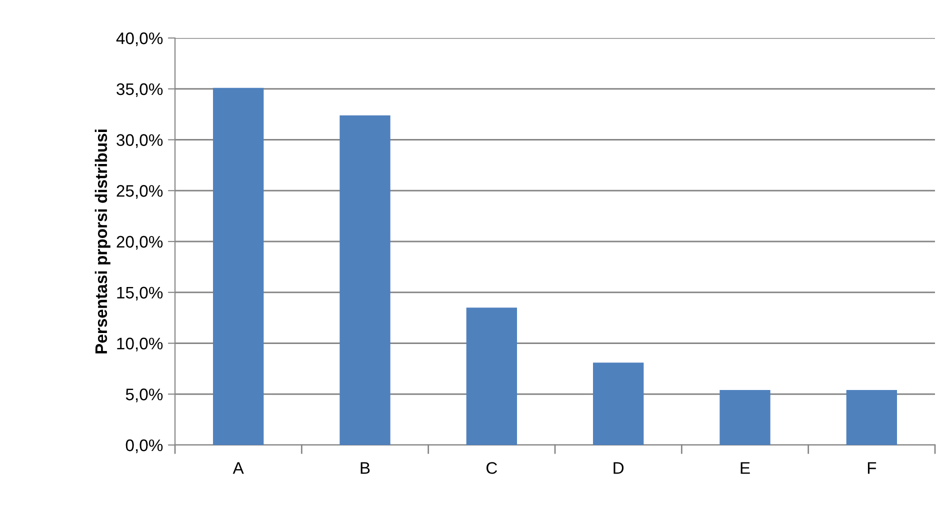 The width and height of the screenshot is (948, 508). I want to click on y-axis-title: Persentasi prporsi distribusi, so click(102, 242).